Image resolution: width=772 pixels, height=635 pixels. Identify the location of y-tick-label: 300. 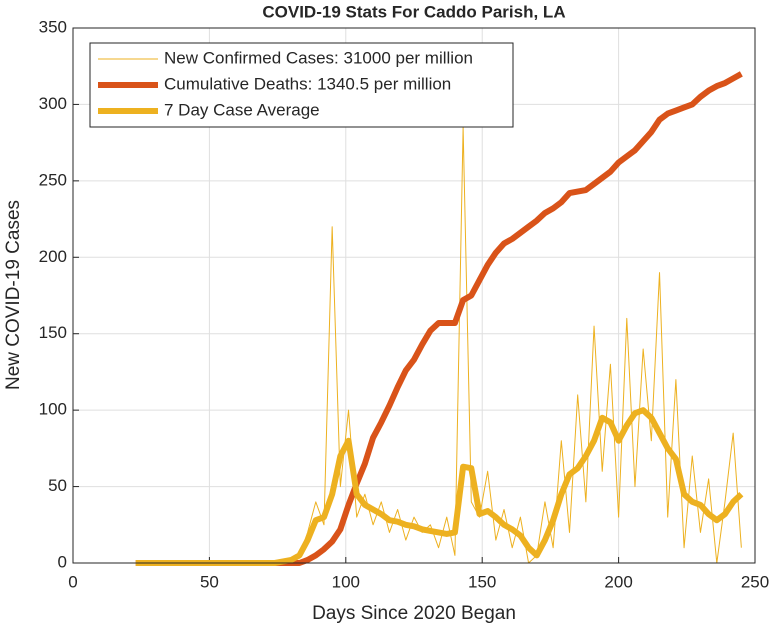
(53, 103).